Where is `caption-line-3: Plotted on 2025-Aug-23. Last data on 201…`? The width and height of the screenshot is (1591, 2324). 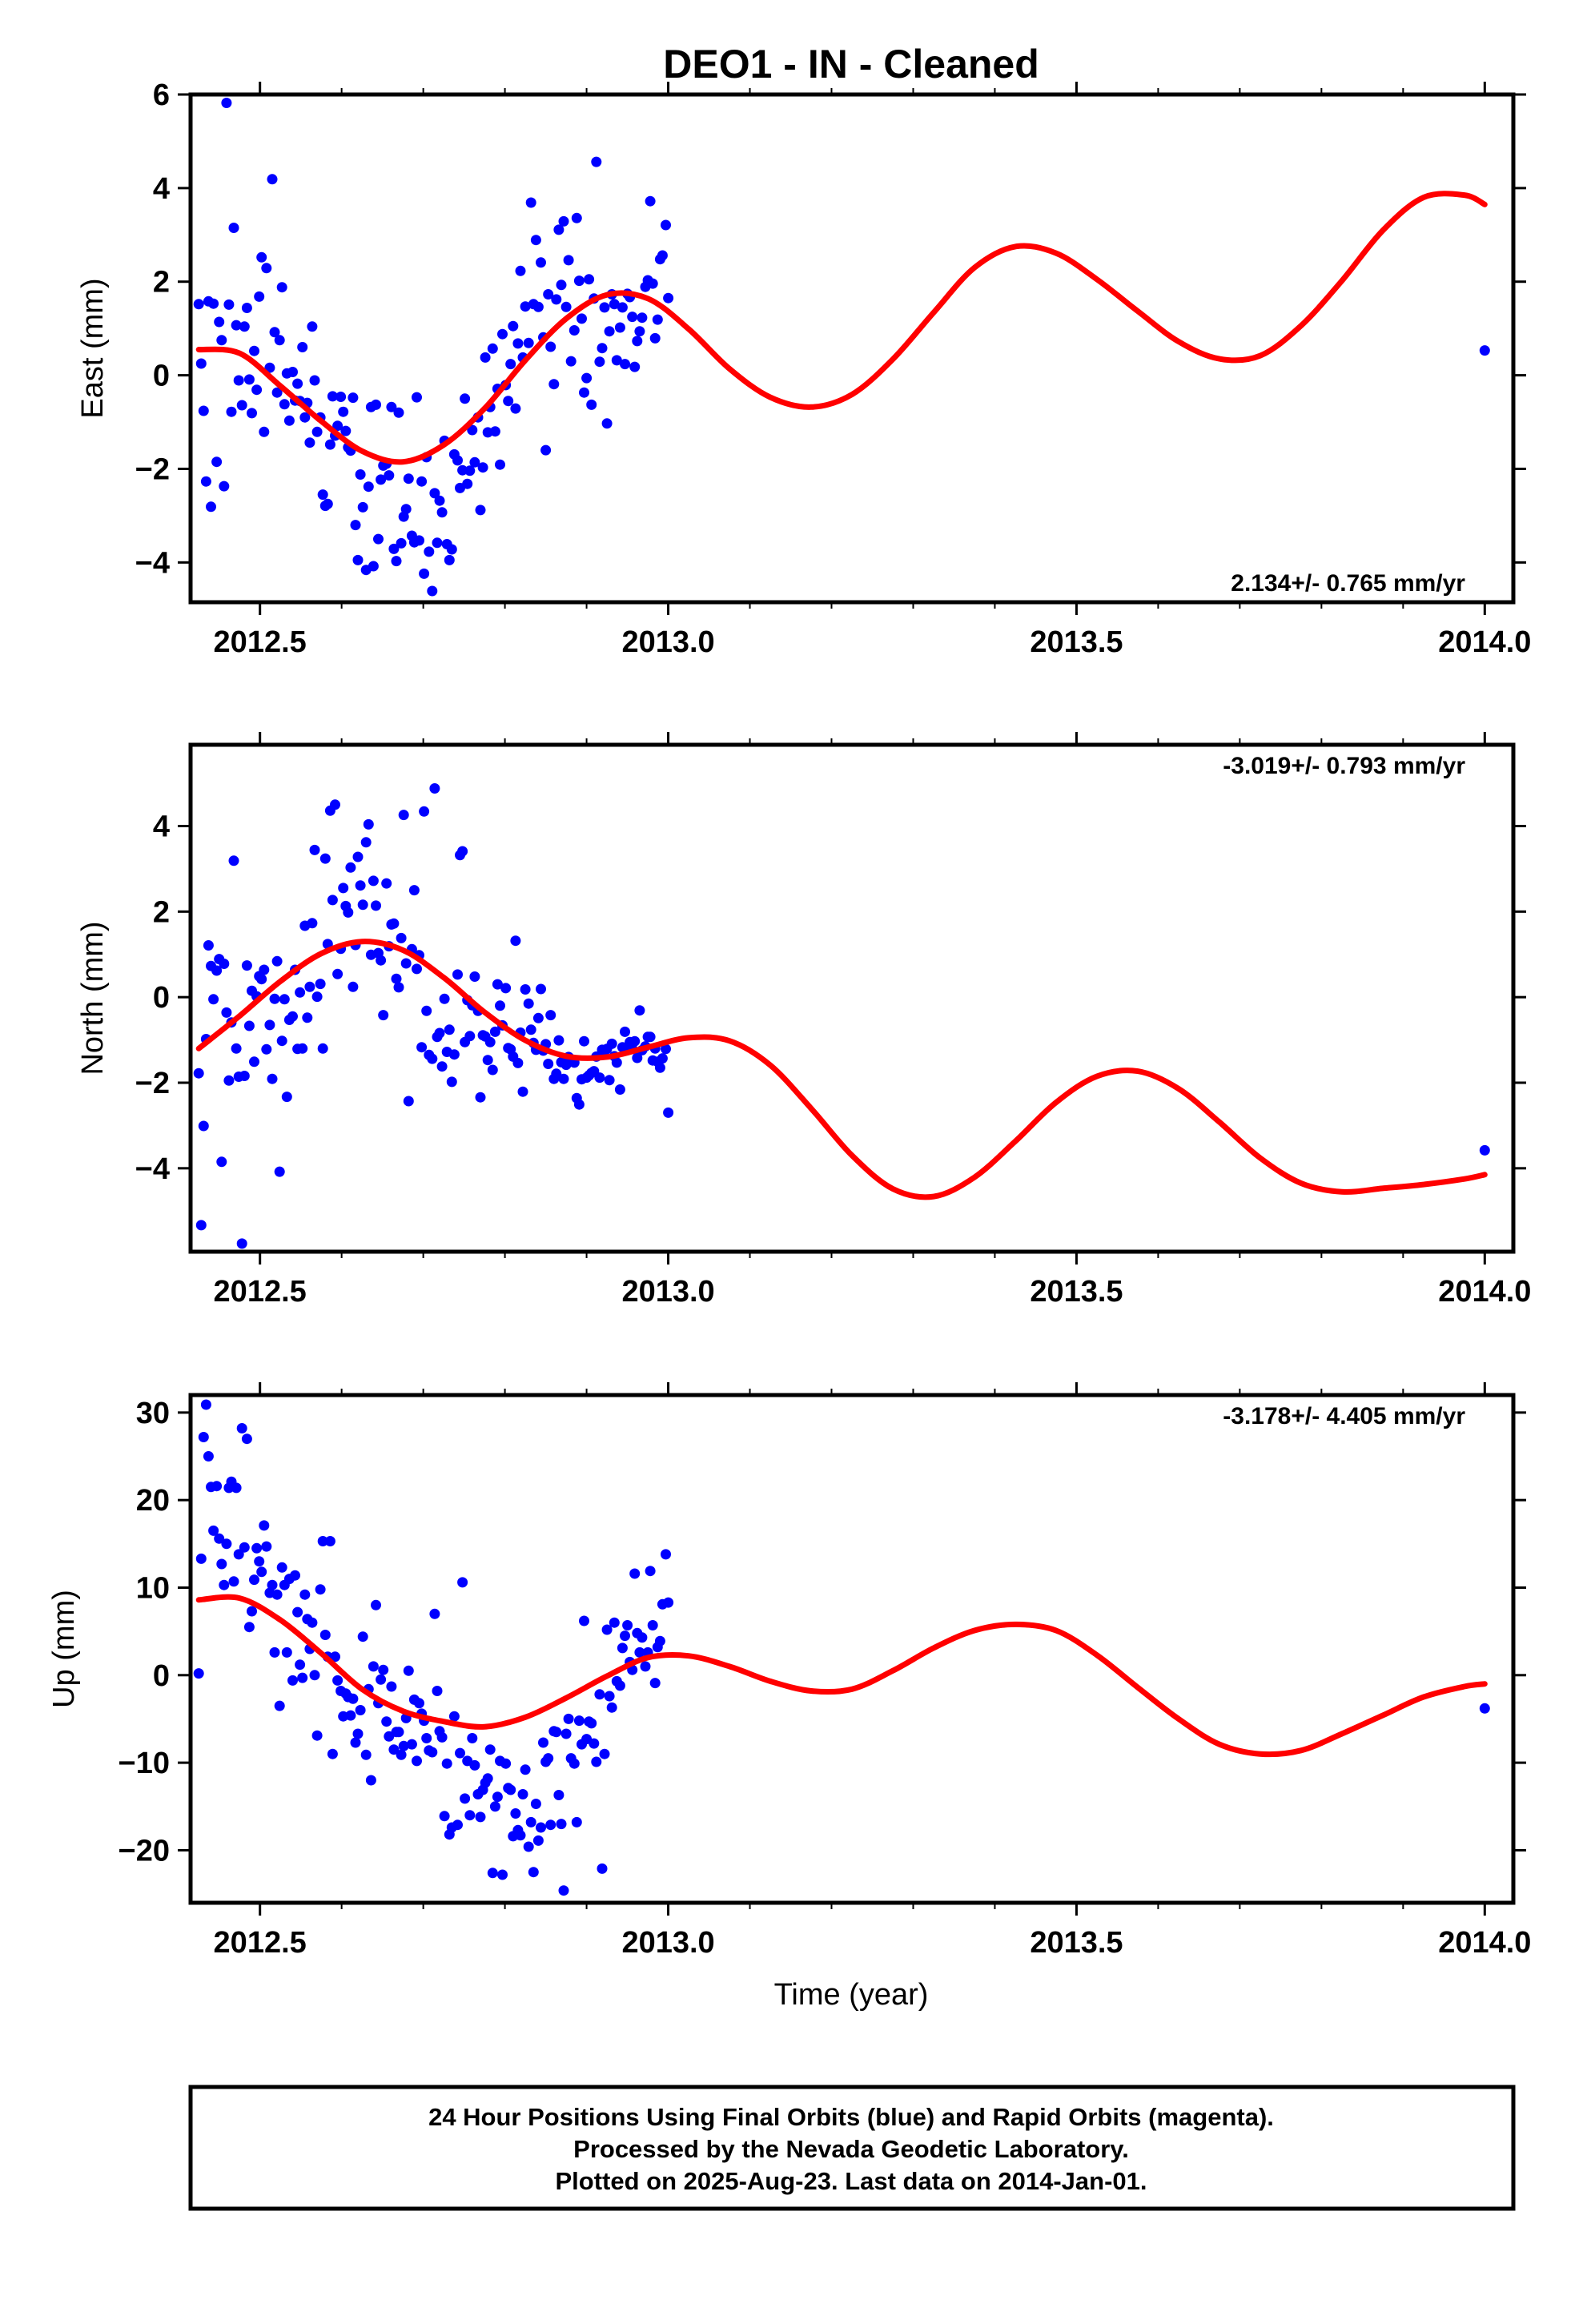 caption-line-3: Plotted on 2025-Aug-23. Last data on 201… is located at coordinates (851, 2181).